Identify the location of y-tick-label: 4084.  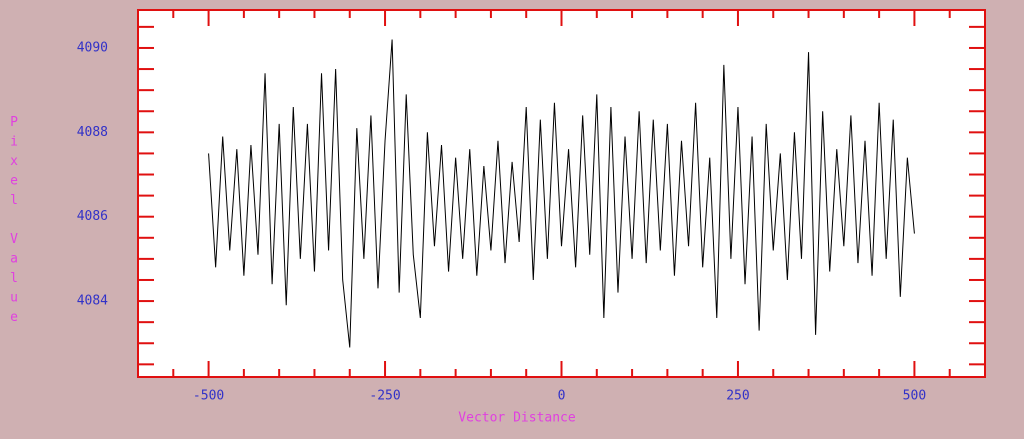
(92, 301).